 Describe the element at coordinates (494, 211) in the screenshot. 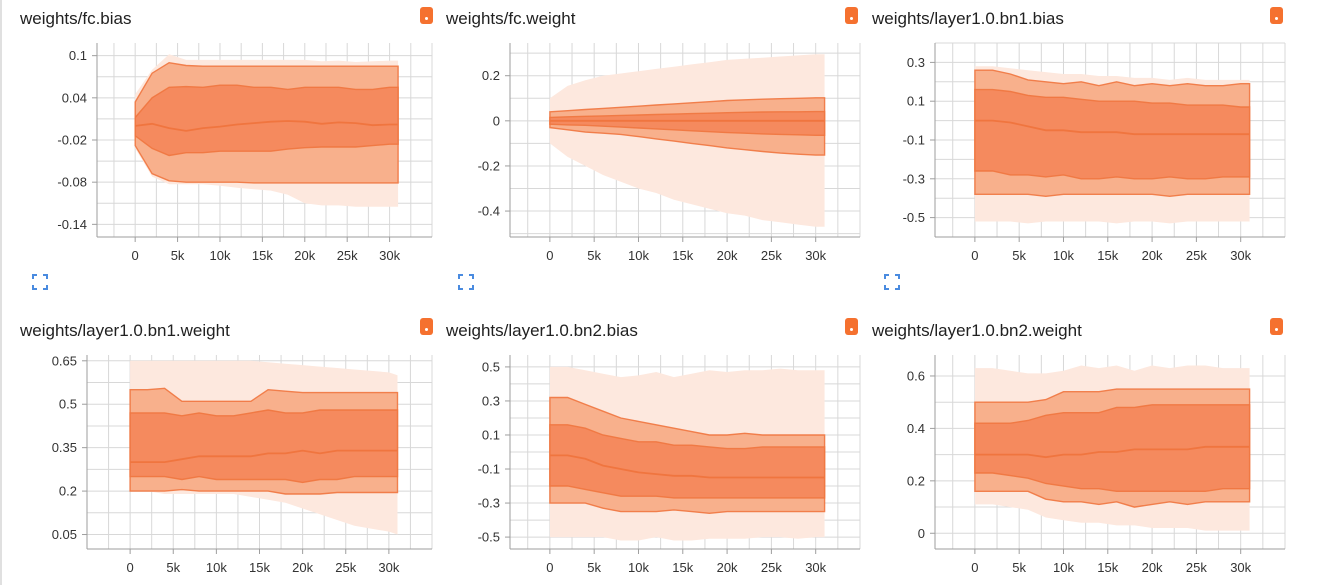

I see `y-tick: -0.4` at that location.